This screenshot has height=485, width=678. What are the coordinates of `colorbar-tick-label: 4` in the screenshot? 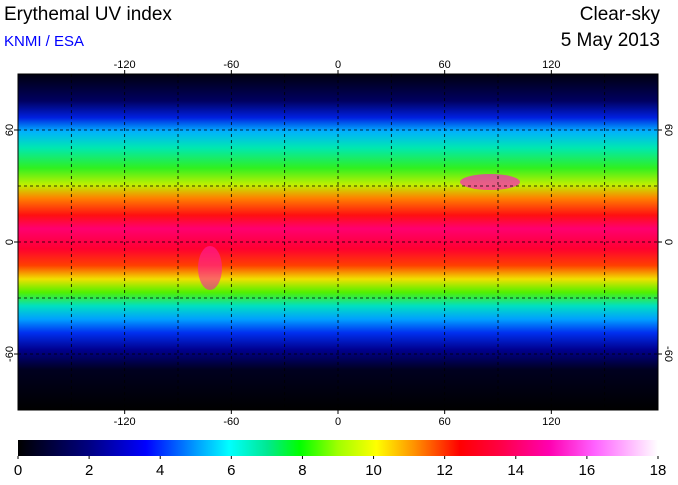 It's located at (160, 470).